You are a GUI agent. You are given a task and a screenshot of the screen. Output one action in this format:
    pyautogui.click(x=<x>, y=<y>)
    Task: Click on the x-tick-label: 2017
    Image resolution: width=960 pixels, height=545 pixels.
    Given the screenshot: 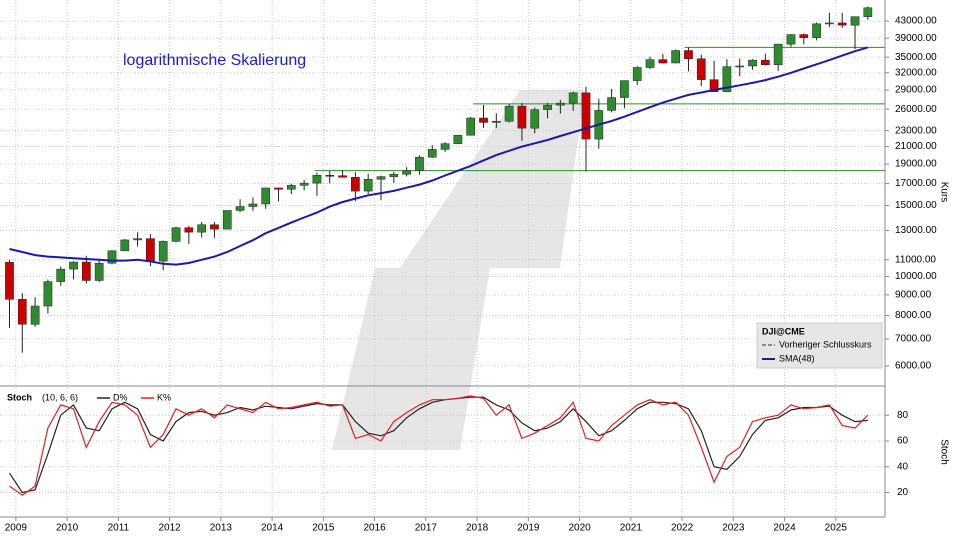 What is the action you would take?
    pyautogui.click(x=426, y=528)
    